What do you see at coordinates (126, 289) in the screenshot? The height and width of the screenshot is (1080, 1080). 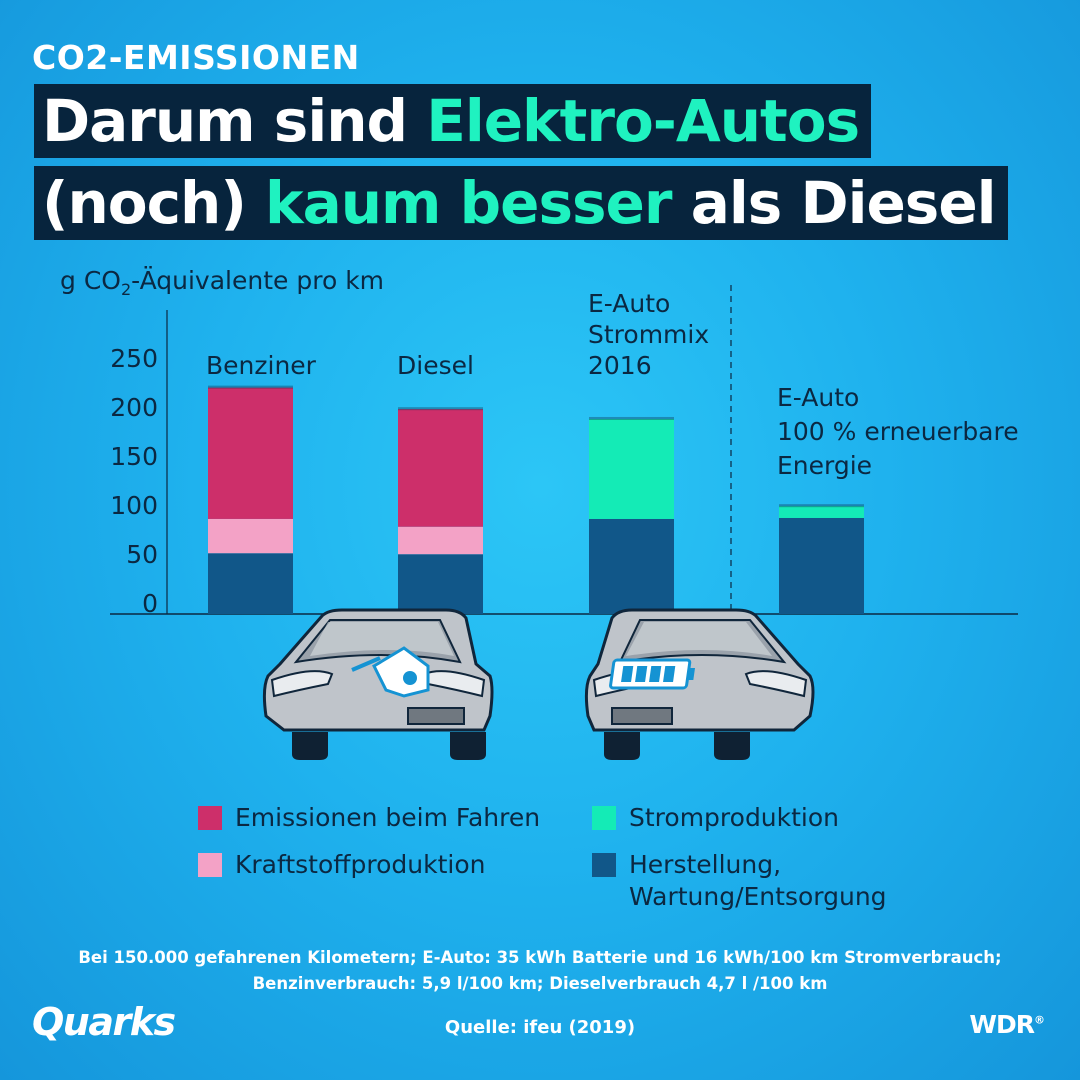 I see `y-axis-title-sub: 2` at bounding box center [126, 289].